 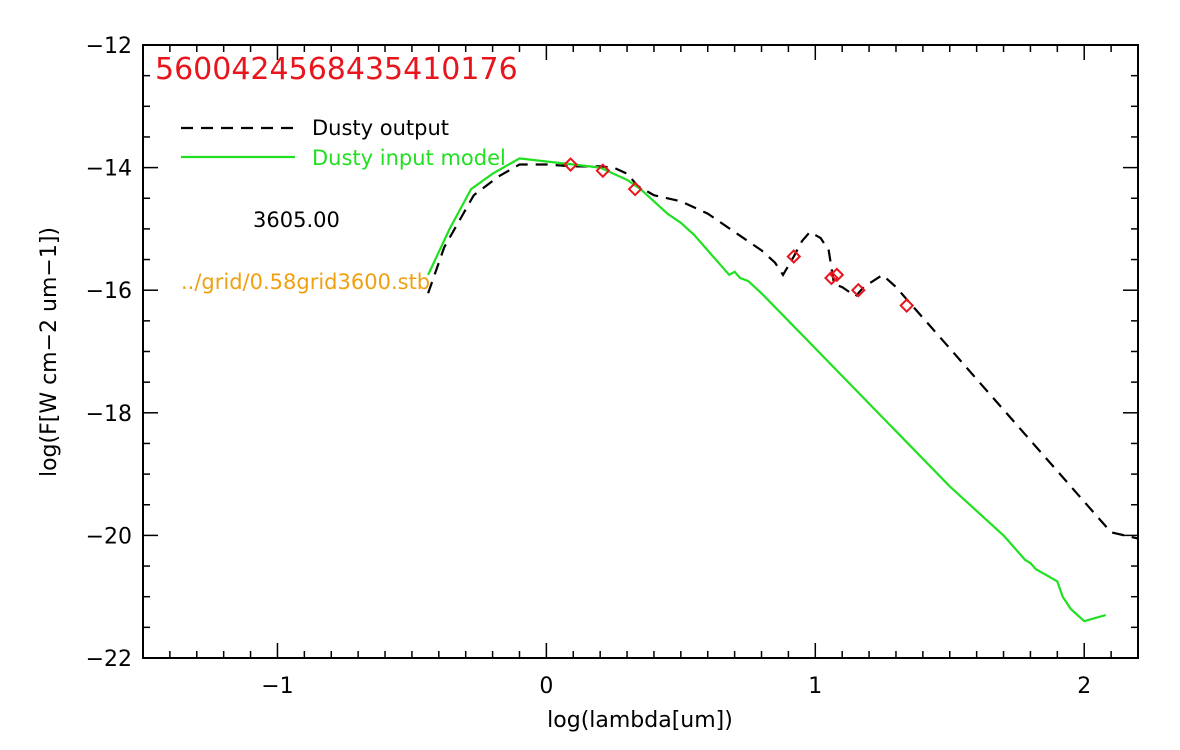 I want to click on grid-file-annotation: ../grid/0.58grid3600.stb, so click(x=305, y=282).